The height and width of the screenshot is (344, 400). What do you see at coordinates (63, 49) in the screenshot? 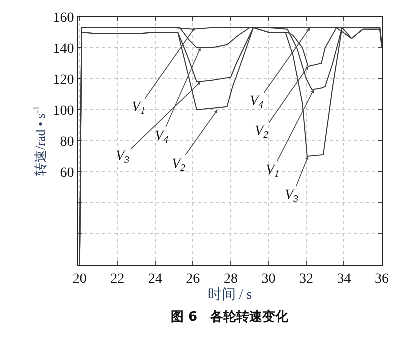
I see `y-tick-label: 140` at bounding box center [63, 49].